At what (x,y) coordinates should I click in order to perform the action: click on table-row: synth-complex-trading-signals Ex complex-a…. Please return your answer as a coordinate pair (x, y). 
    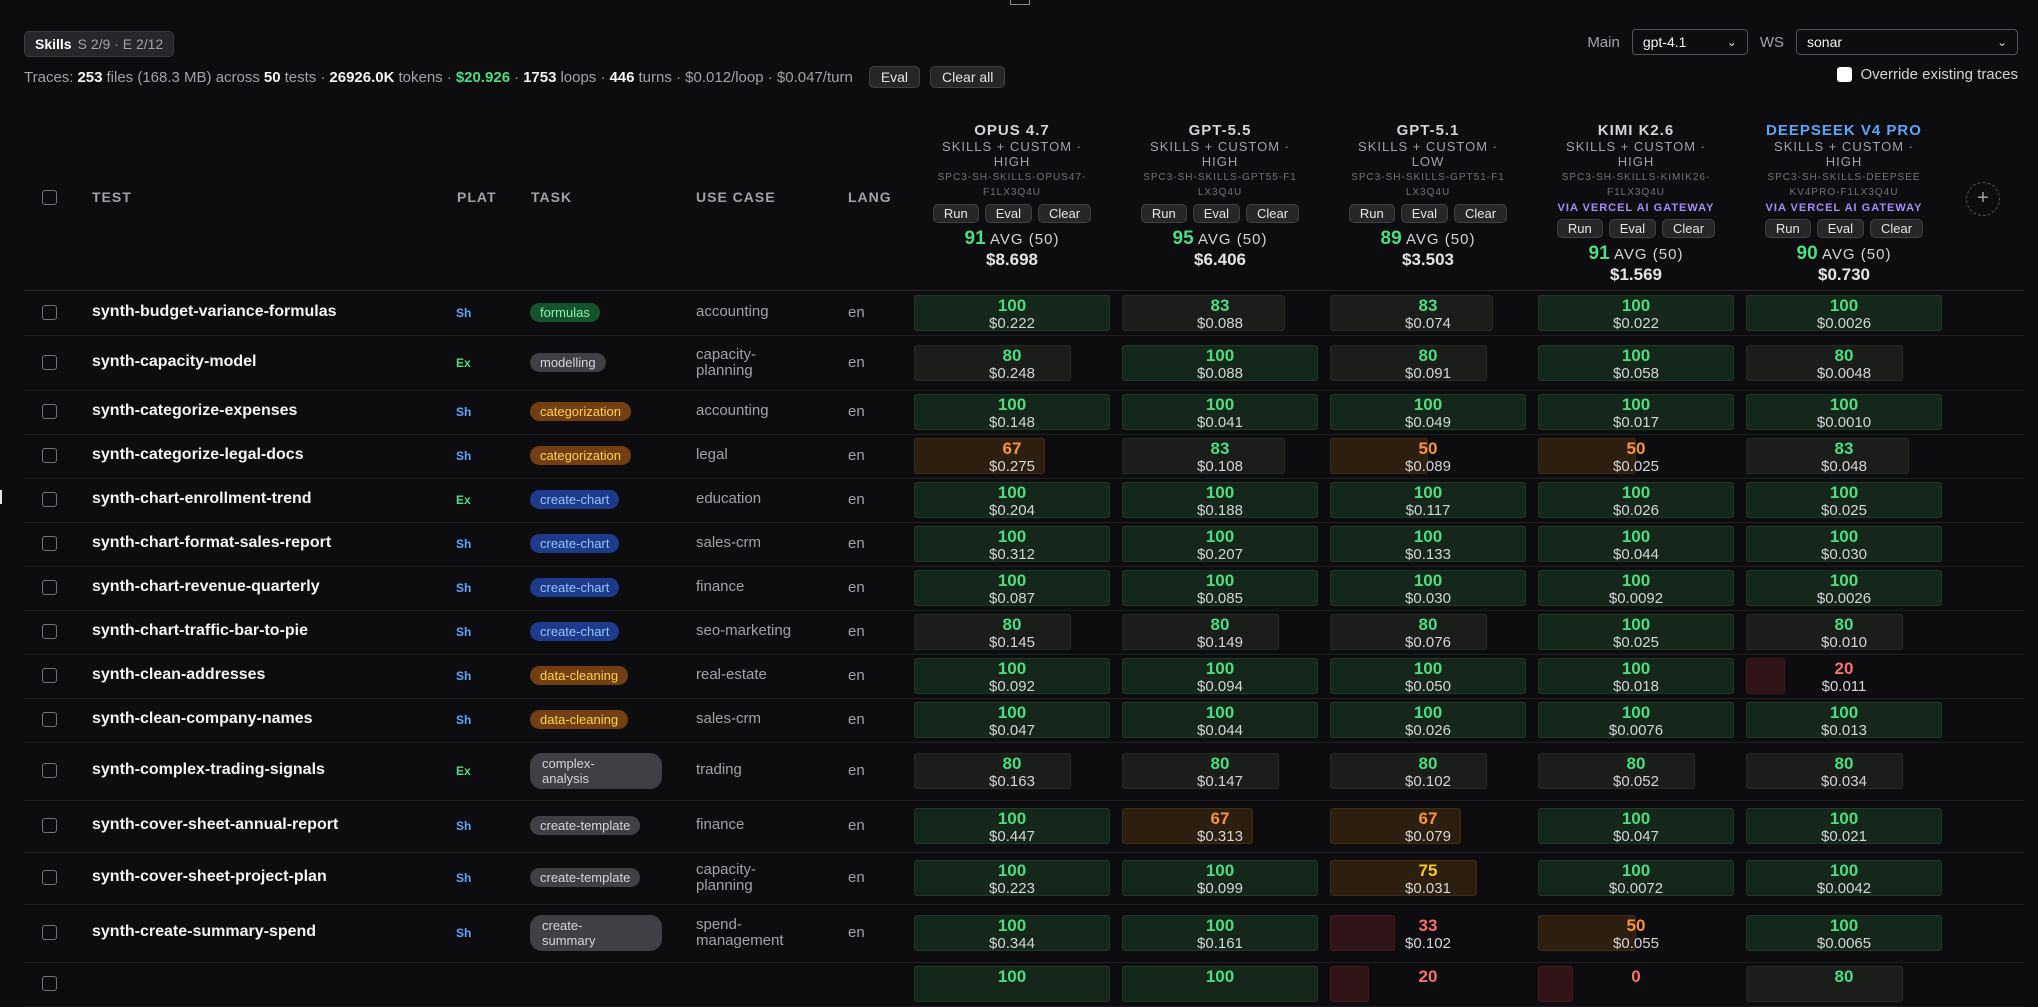
    Looking at the image, I should click on (1024, 771).